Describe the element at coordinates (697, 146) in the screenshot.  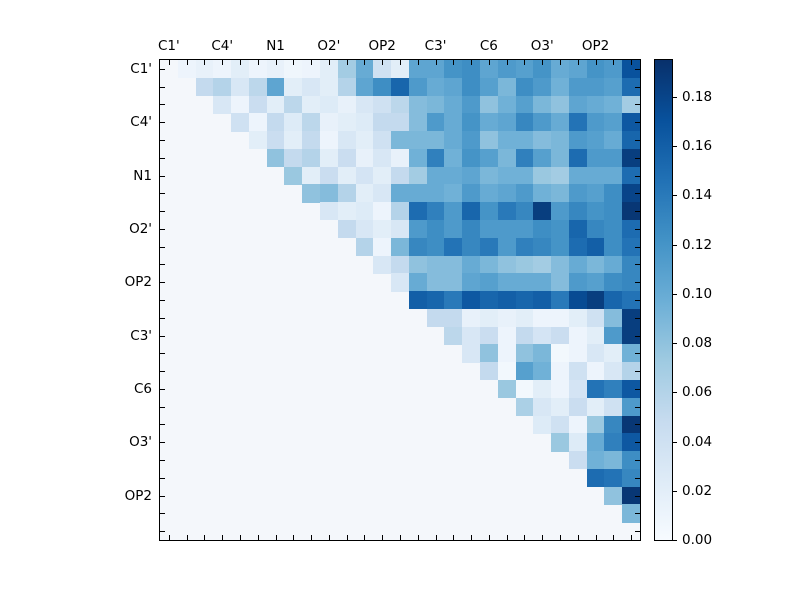
I see `colorbar-tick-label: 0.16` at that location.